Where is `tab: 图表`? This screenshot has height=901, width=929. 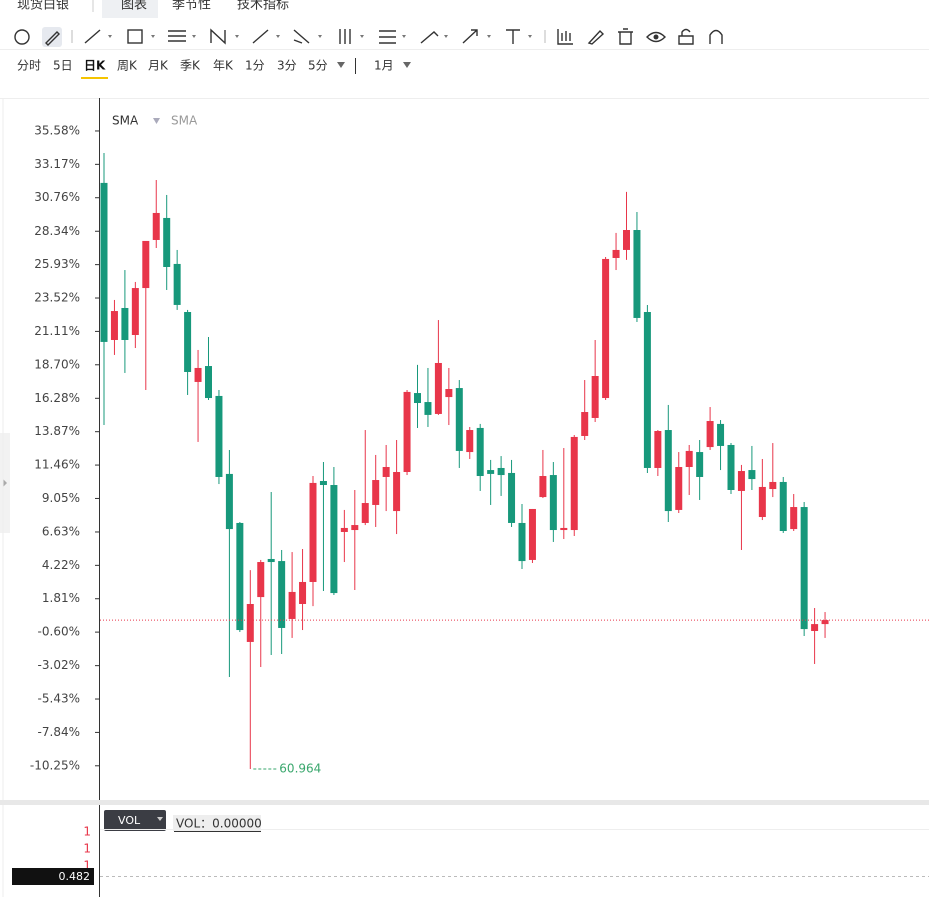 tab: 图表 is located at coordinates (134, 6).